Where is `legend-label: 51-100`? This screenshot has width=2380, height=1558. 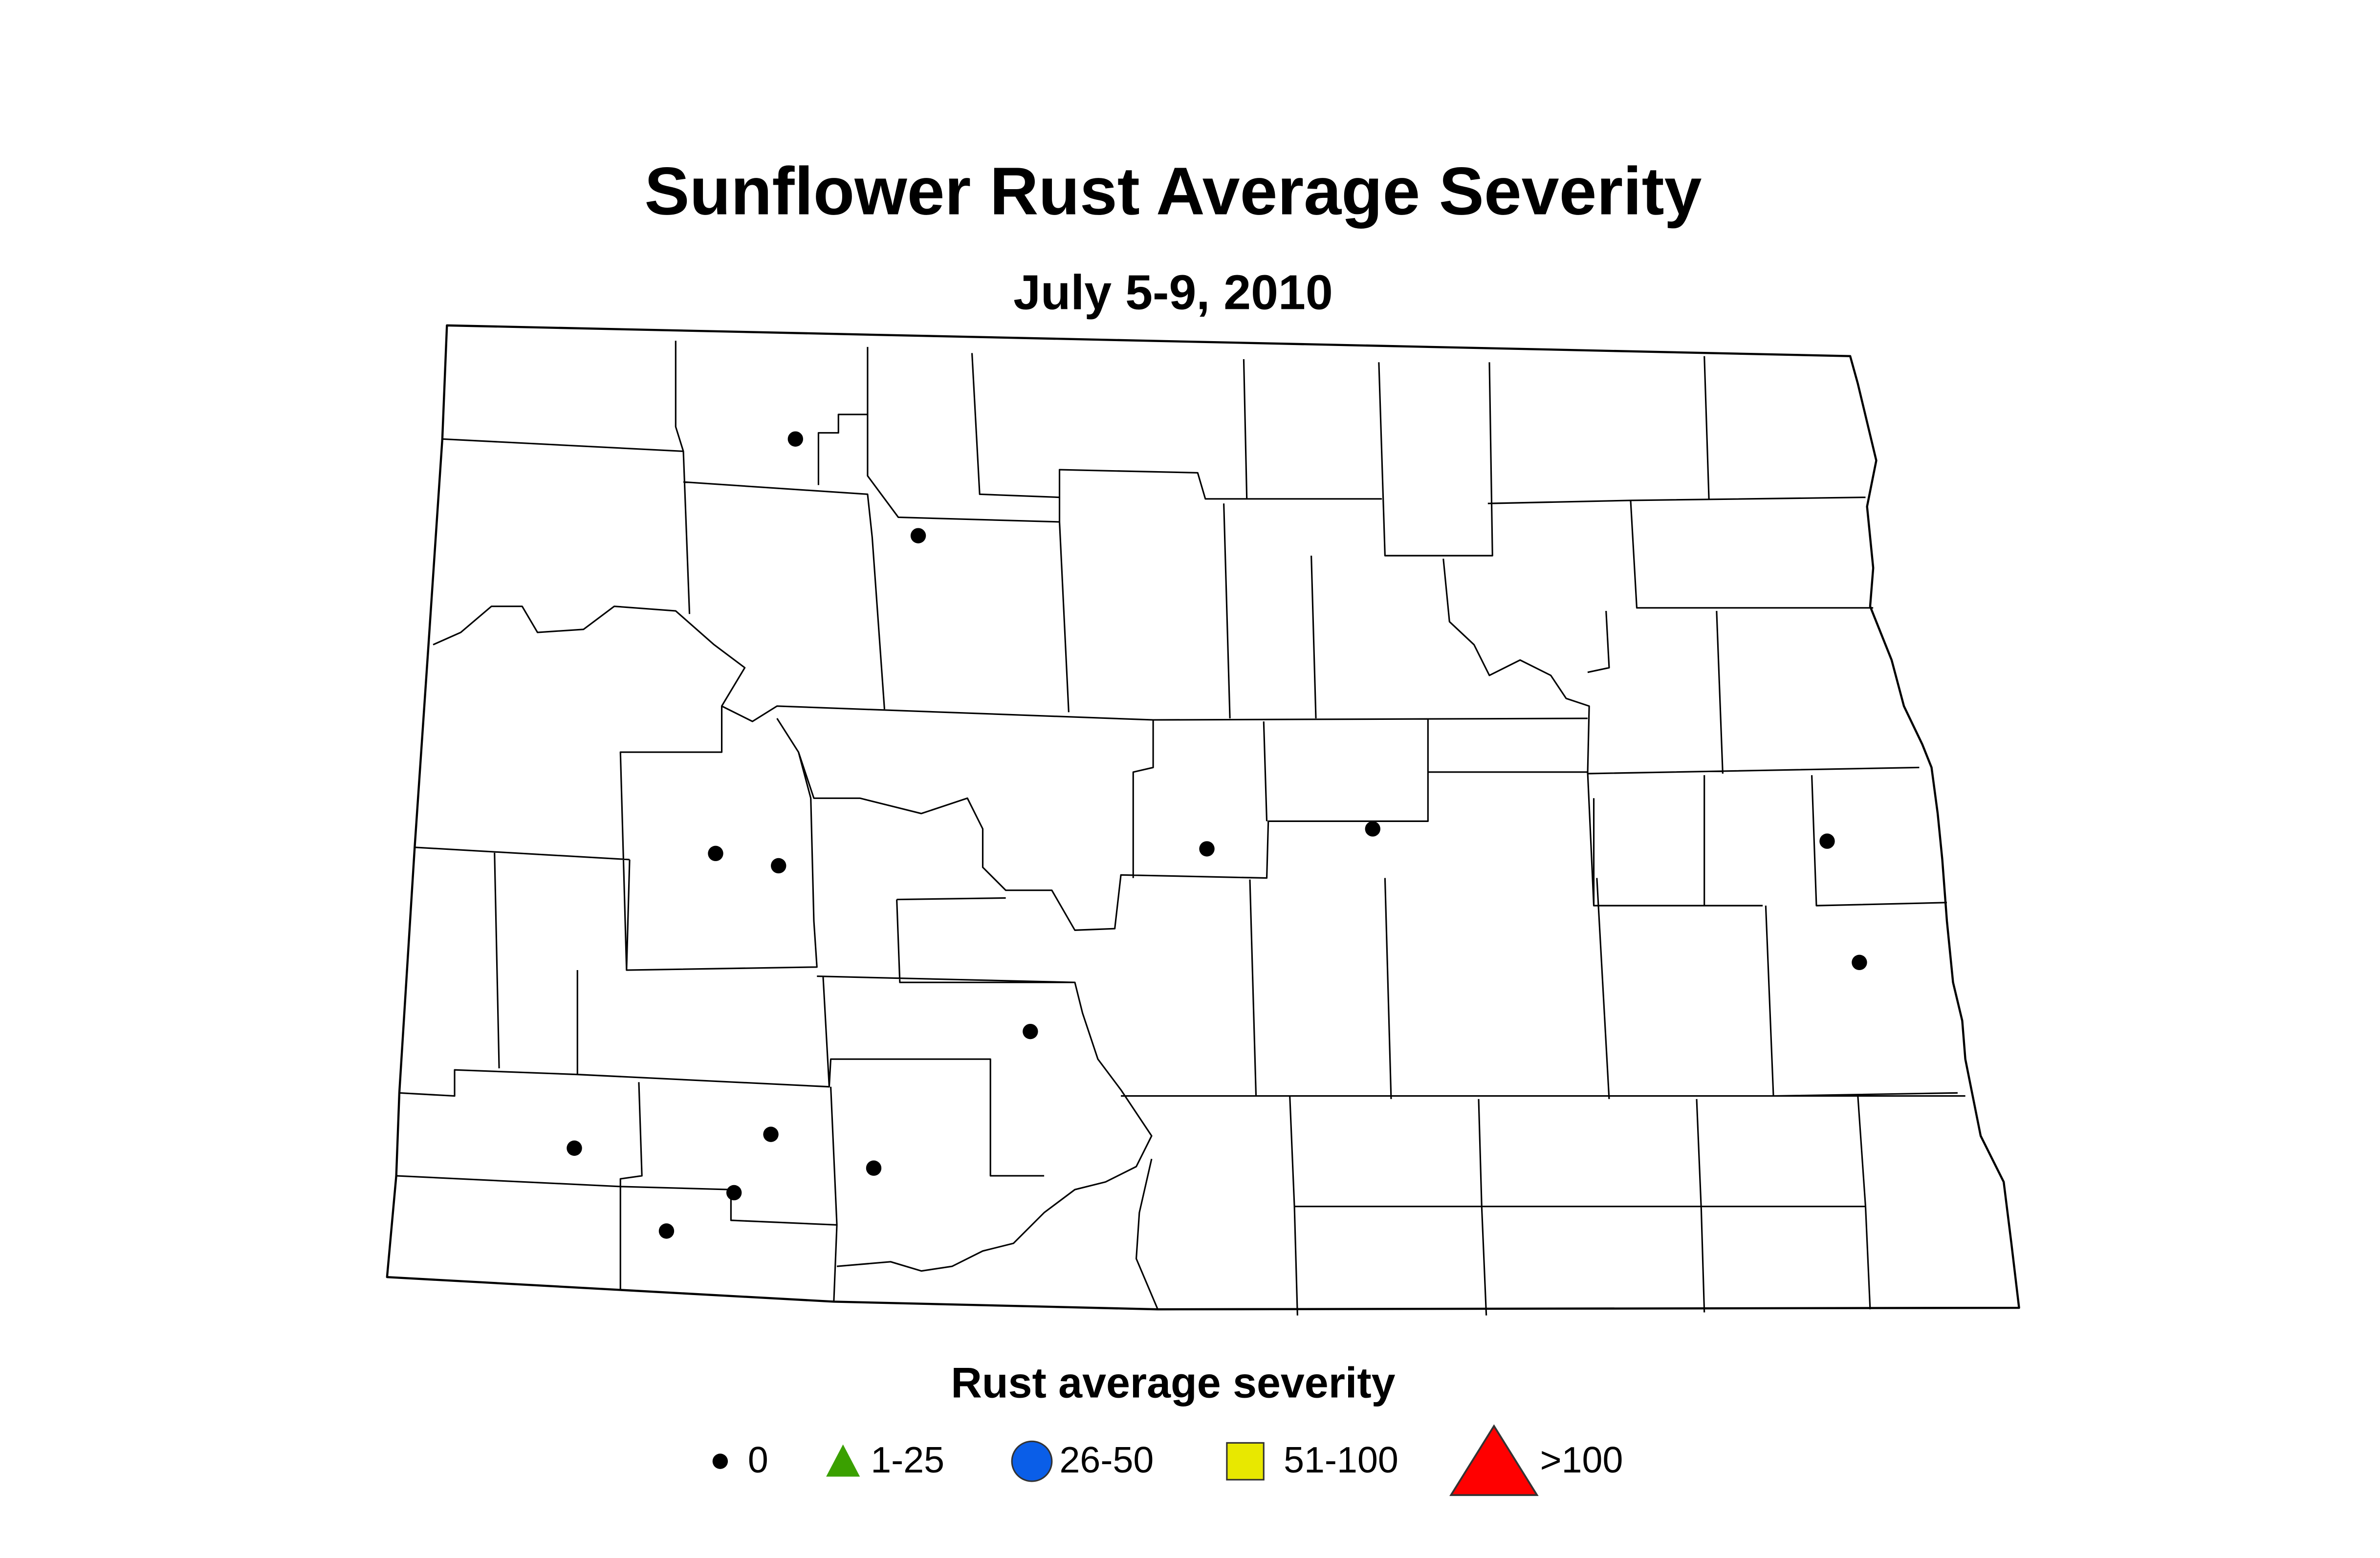
legend-label: 51-100 is located at coordinates (1341, 1460).